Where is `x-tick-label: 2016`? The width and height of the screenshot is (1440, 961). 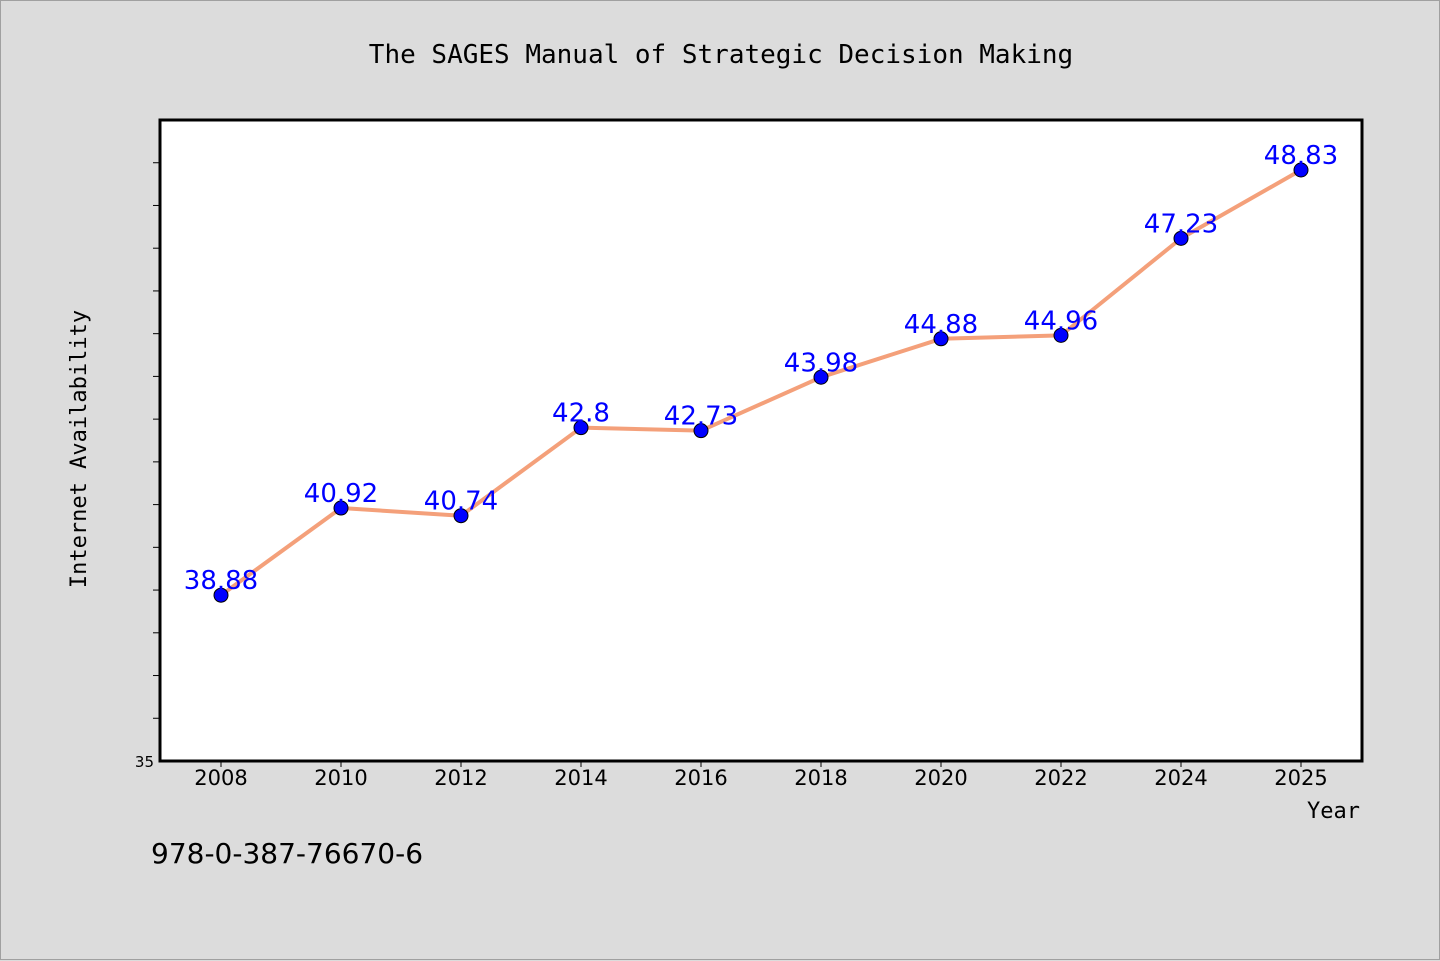
x-tick-label: 2016 is located at coordinates (700, 778).